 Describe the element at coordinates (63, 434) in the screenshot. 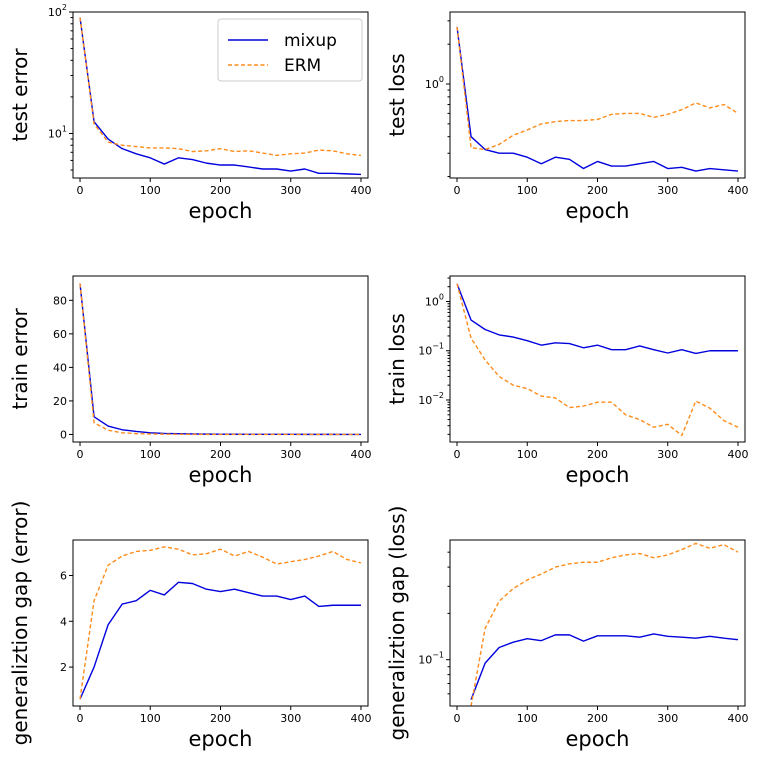

I see `ytick-label: 0` at that location.